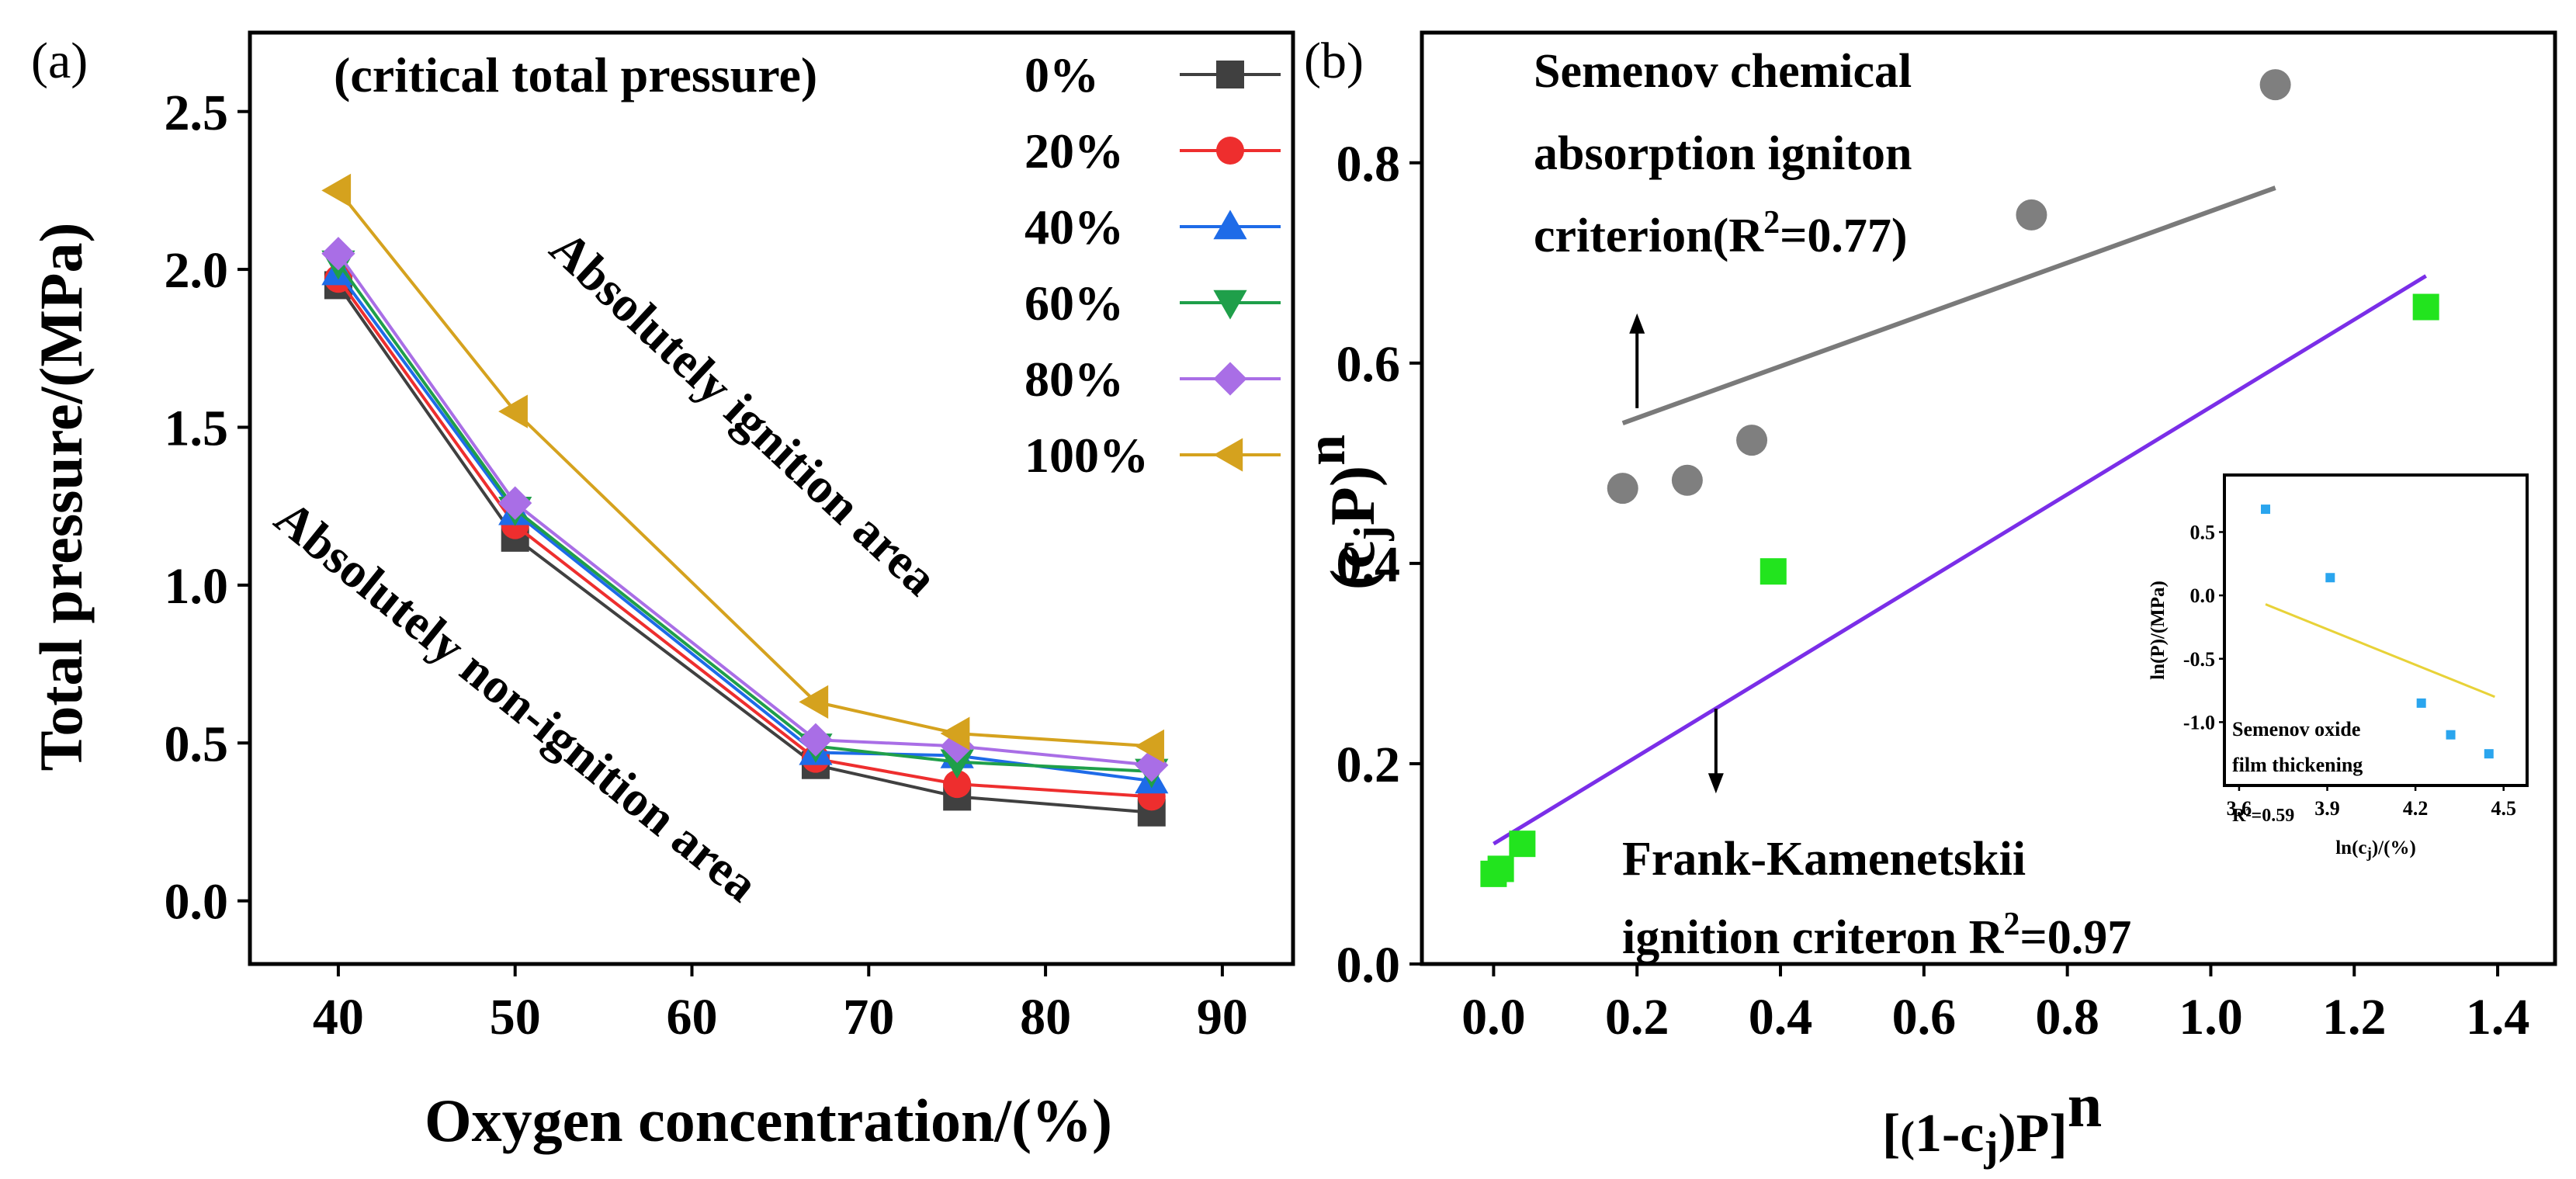 This screenshot has width=2576, height=1179. What do you see at coordinates (1045, 1017) in the screenshot?
I see `x-tick-label: 80` at bounding box center [1045, 1017].